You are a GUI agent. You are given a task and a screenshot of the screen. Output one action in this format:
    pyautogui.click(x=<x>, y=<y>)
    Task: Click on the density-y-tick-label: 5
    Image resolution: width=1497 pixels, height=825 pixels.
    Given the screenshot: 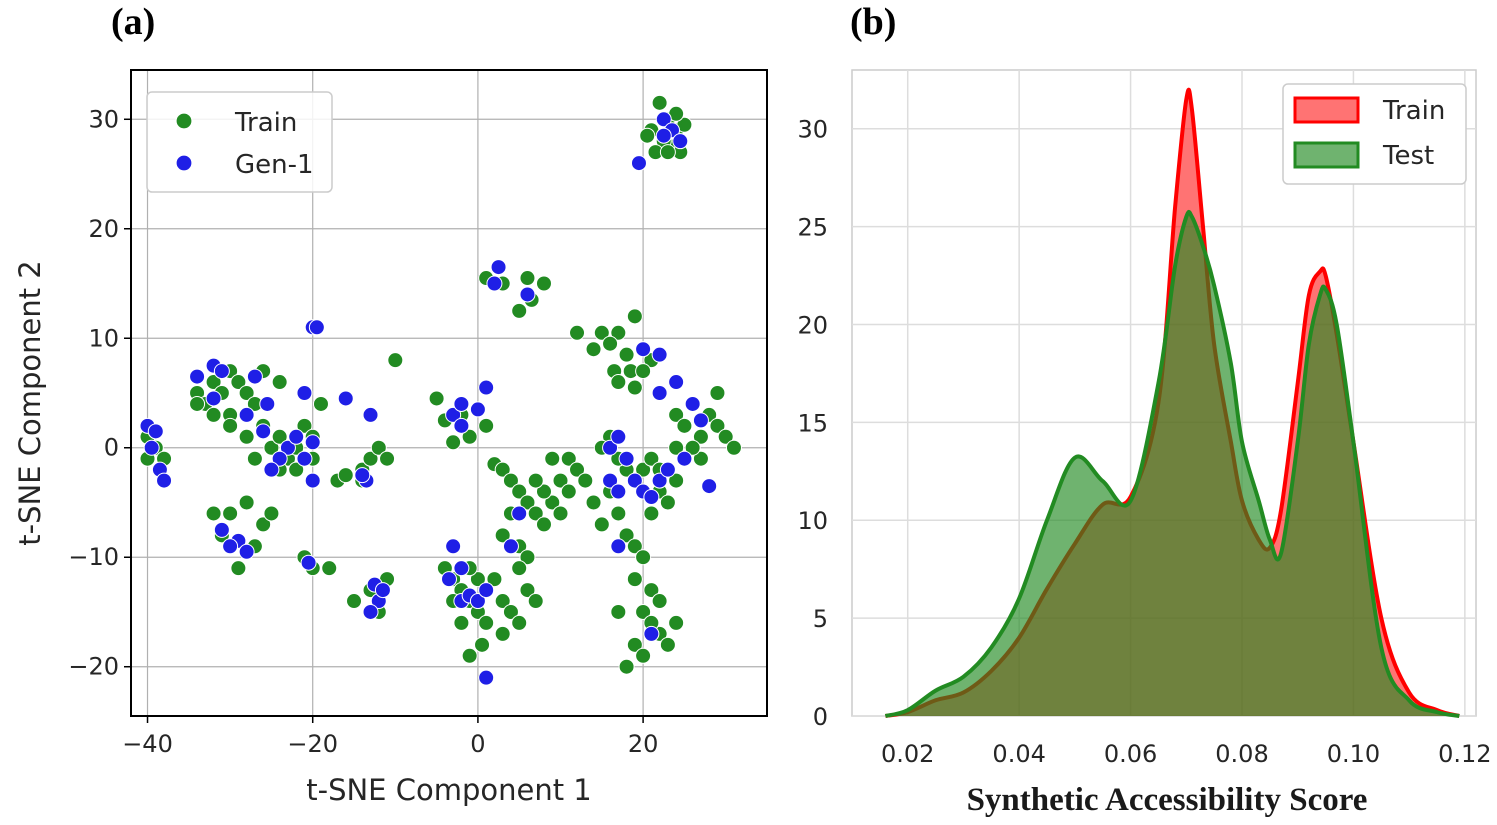 What is the action you would take?
    pyautogui.click(x=820, y=619)
    